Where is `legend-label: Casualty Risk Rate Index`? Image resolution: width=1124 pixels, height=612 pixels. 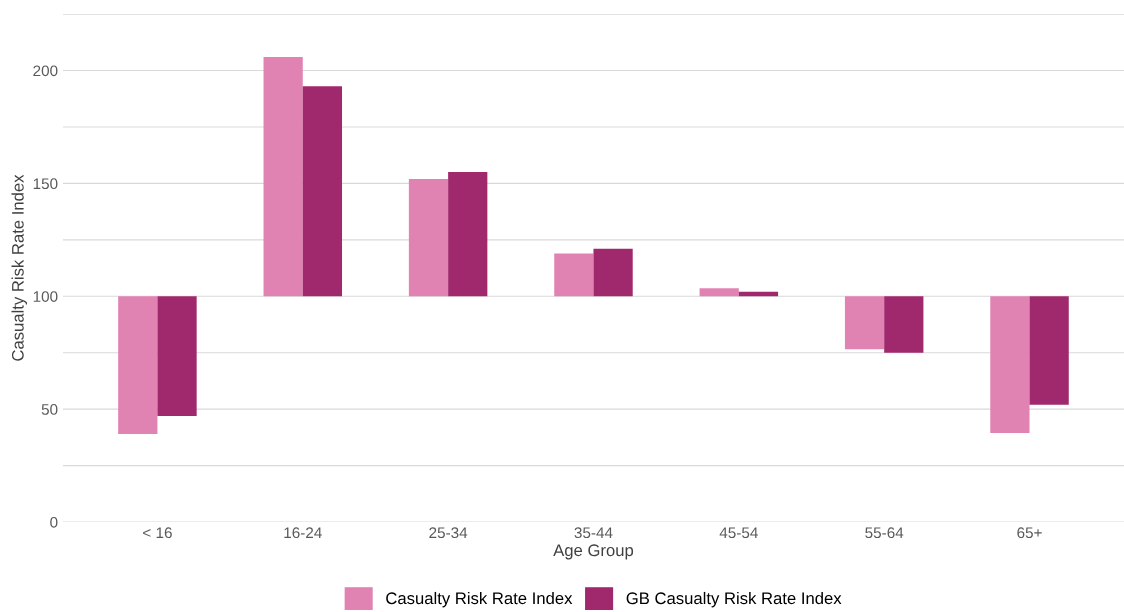 legend-label: Casualty Risk Rate Index is located at coordinates (479, 599).